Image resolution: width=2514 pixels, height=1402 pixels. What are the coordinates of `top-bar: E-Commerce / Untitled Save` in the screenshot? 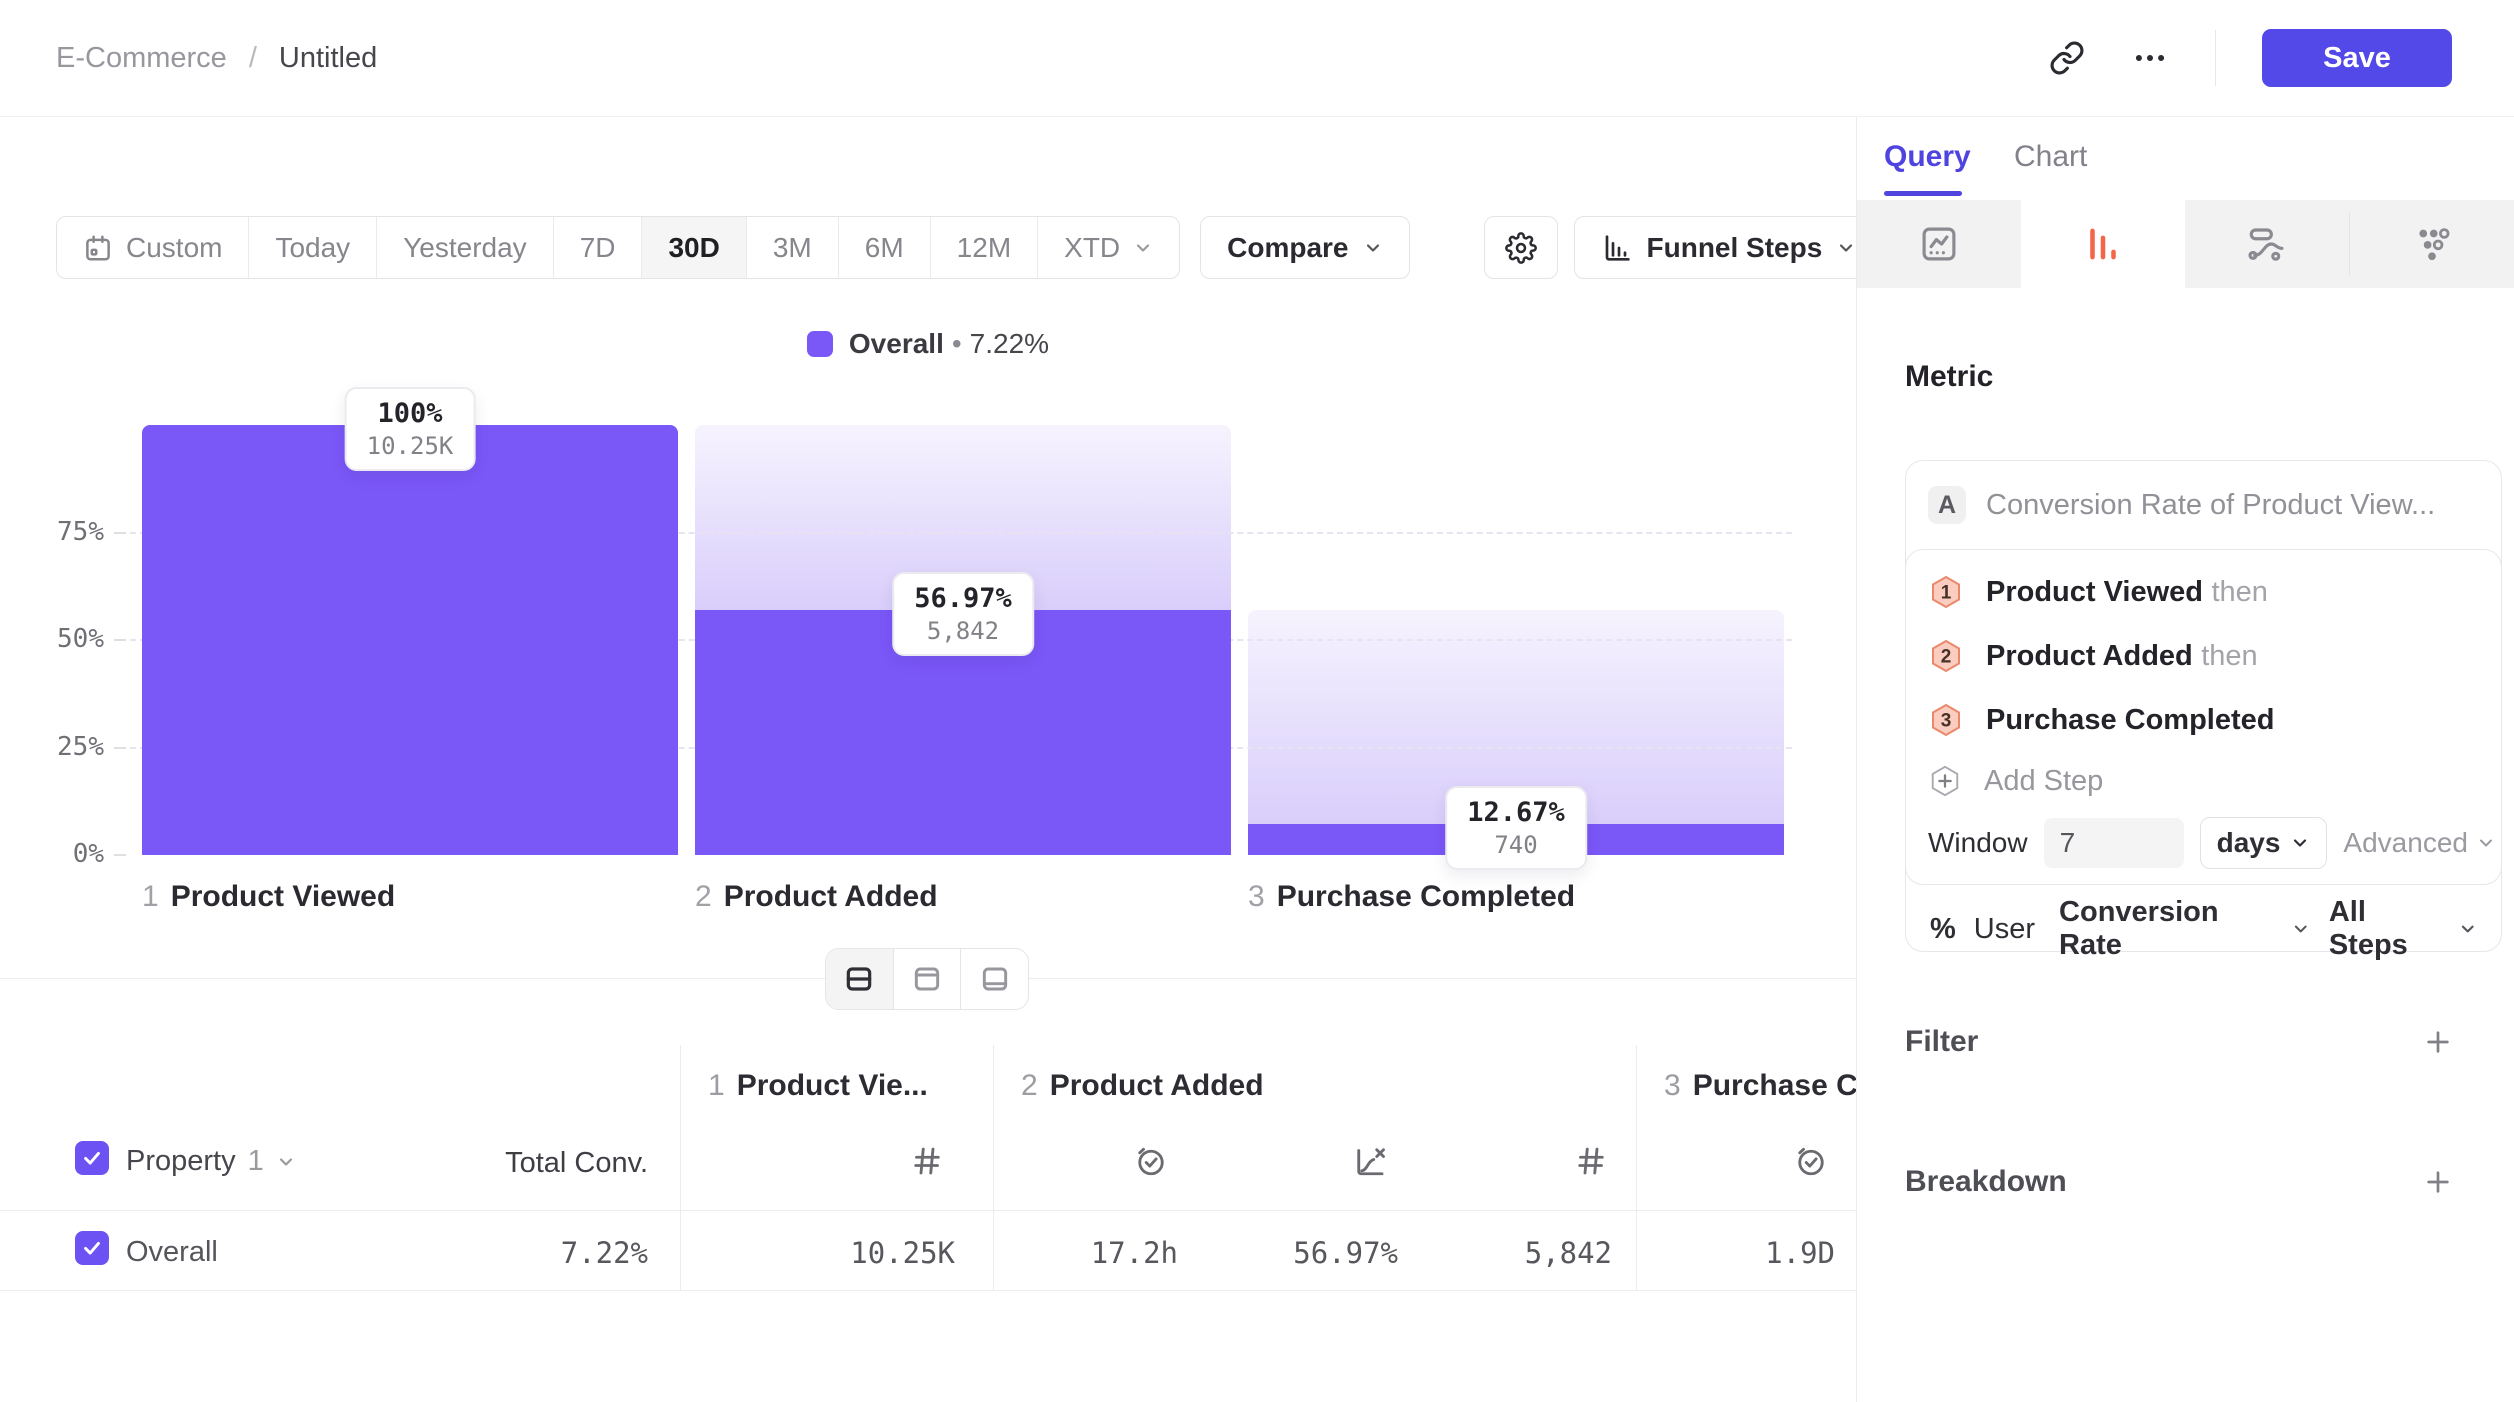 It's located at (1257, 58).